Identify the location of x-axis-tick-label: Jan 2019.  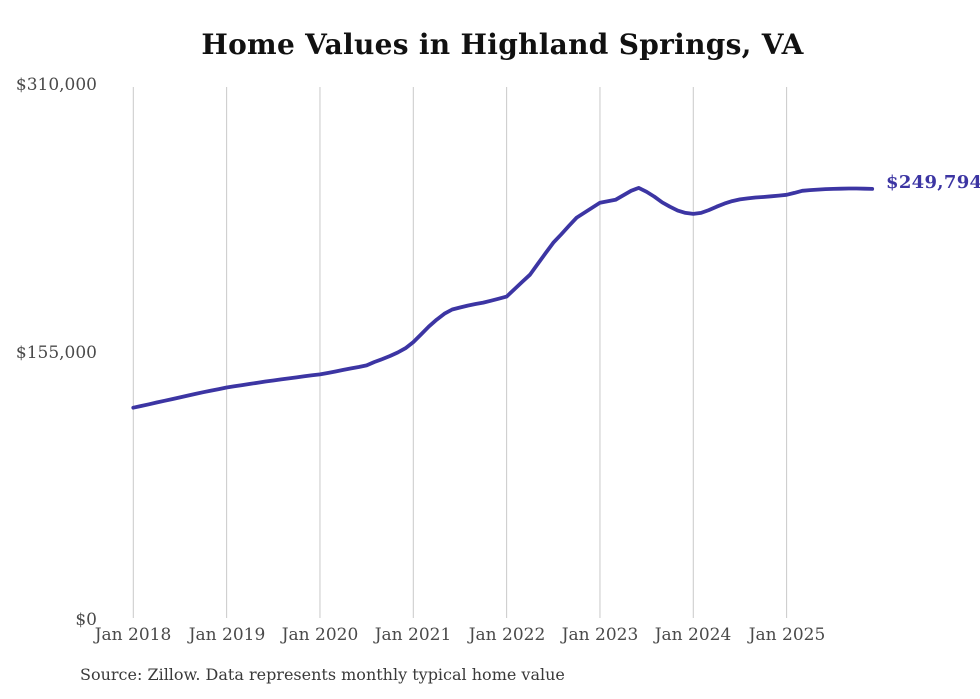
(227, 635).